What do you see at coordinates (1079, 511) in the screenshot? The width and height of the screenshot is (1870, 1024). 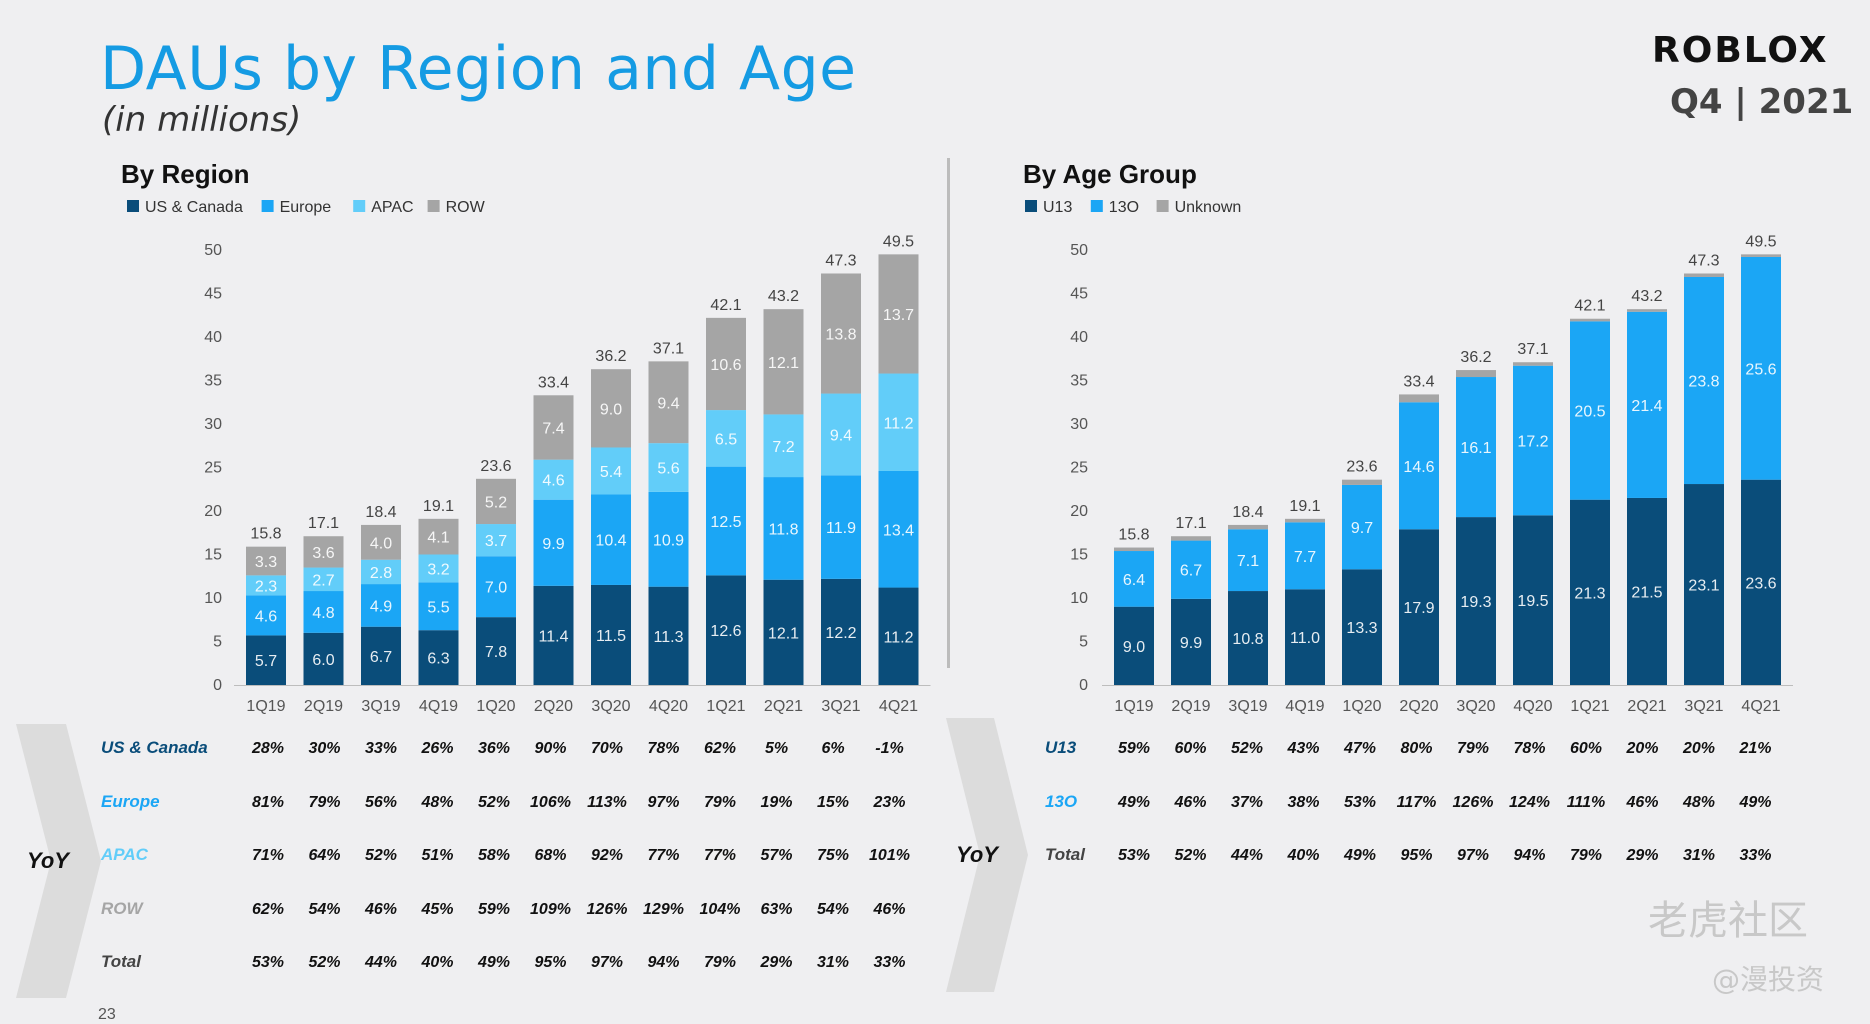 I see `y-tick-label: 20` at bounding box center [1079, 511].